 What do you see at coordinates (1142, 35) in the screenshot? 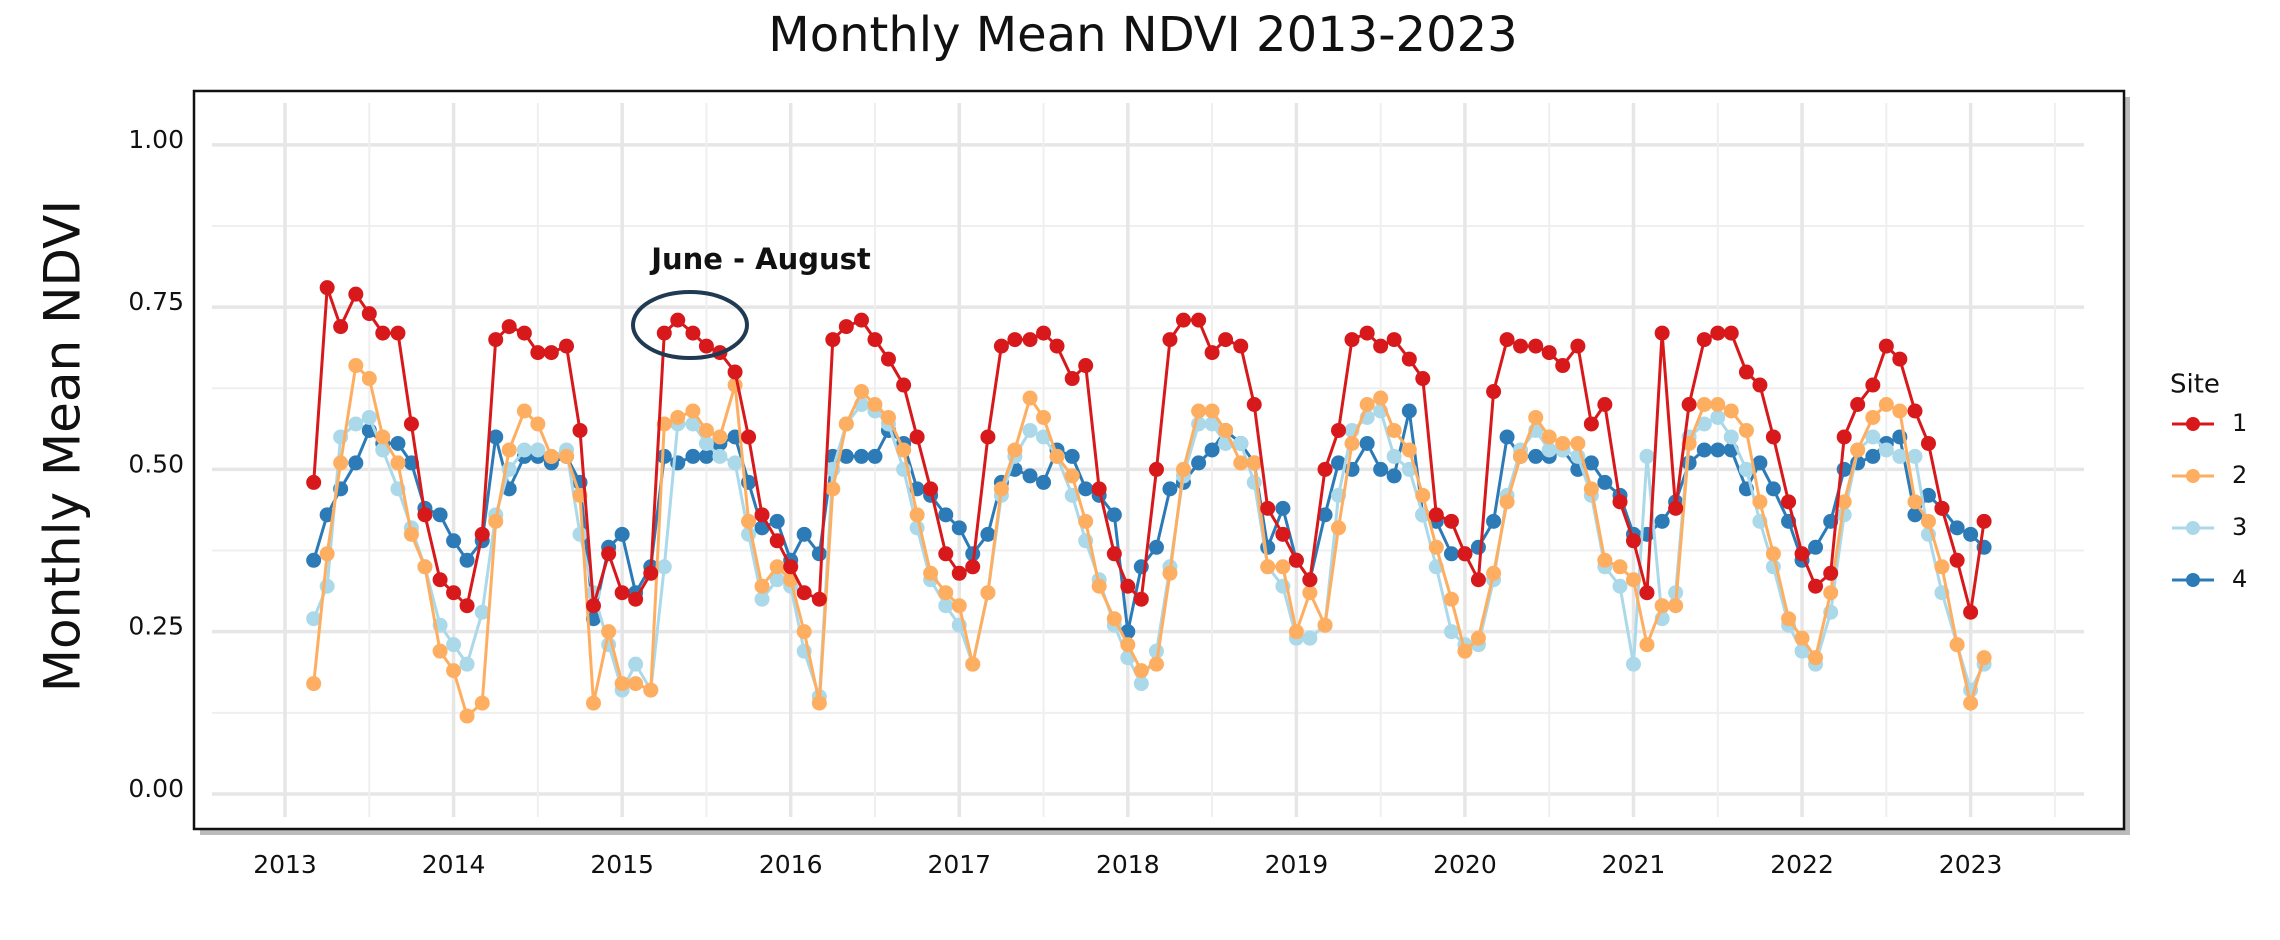
I see `chart-title: Monthly Mean NDVI 2013-2023` at bounding box center [1142, 35].